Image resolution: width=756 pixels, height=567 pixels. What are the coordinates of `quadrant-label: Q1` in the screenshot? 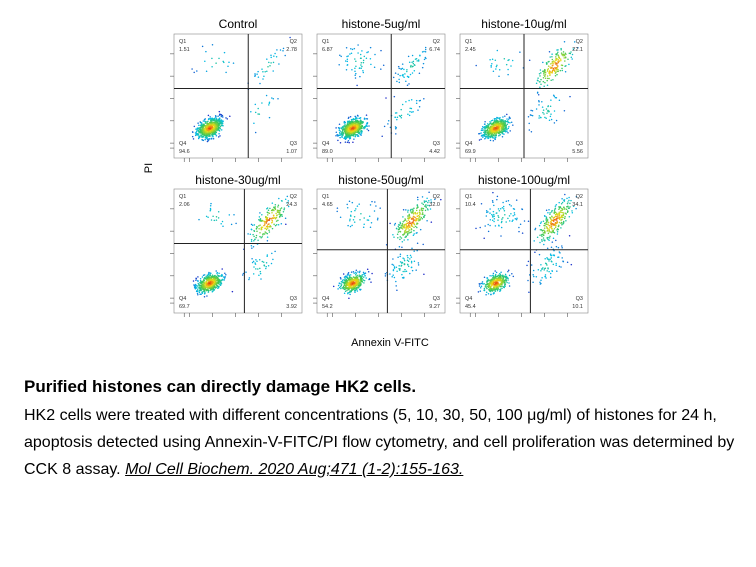 It's located at (325, 197).